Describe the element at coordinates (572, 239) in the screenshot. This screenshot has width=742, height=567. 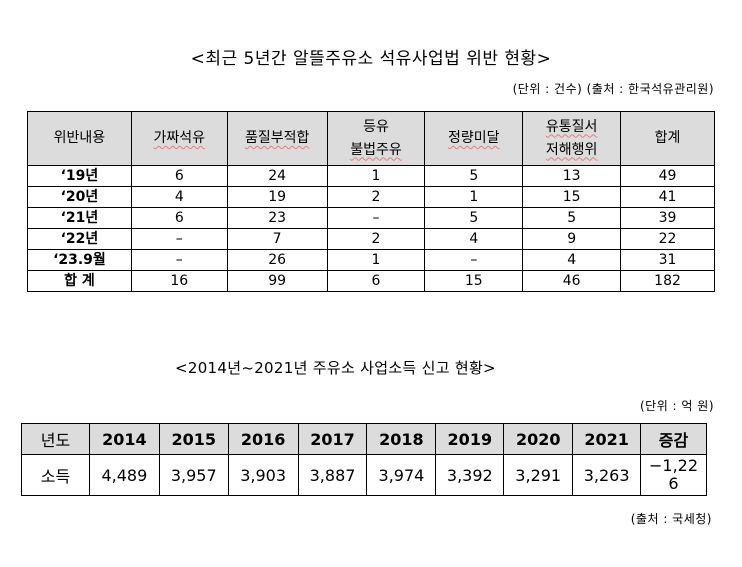
I see `table-cell: 9` at that location.